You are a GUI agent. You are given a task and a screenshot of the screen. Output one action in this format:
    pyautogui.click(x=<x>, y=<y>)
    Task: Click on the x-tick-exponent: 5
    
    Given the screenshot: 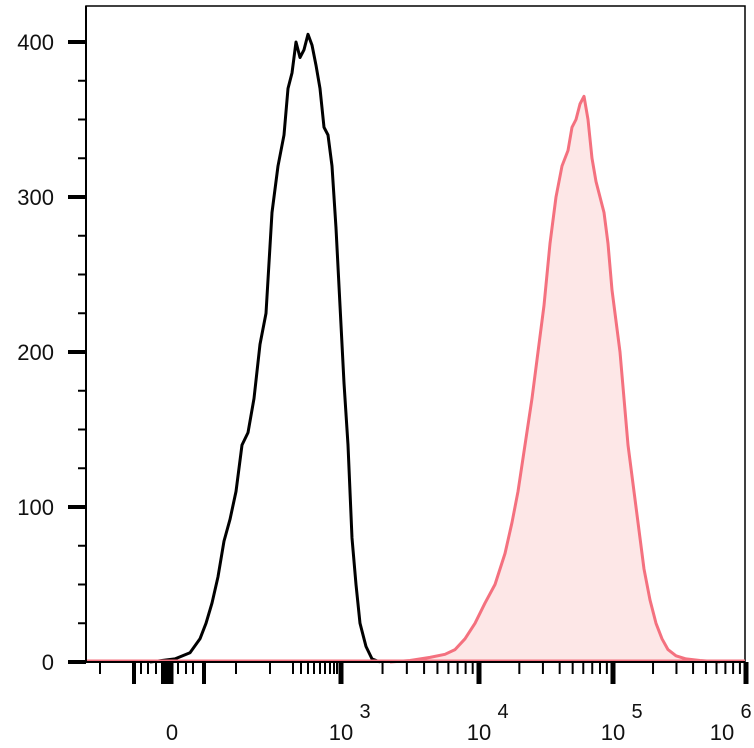 What is the action you would take?
    pyautogui.click(x=636, y=712)
    